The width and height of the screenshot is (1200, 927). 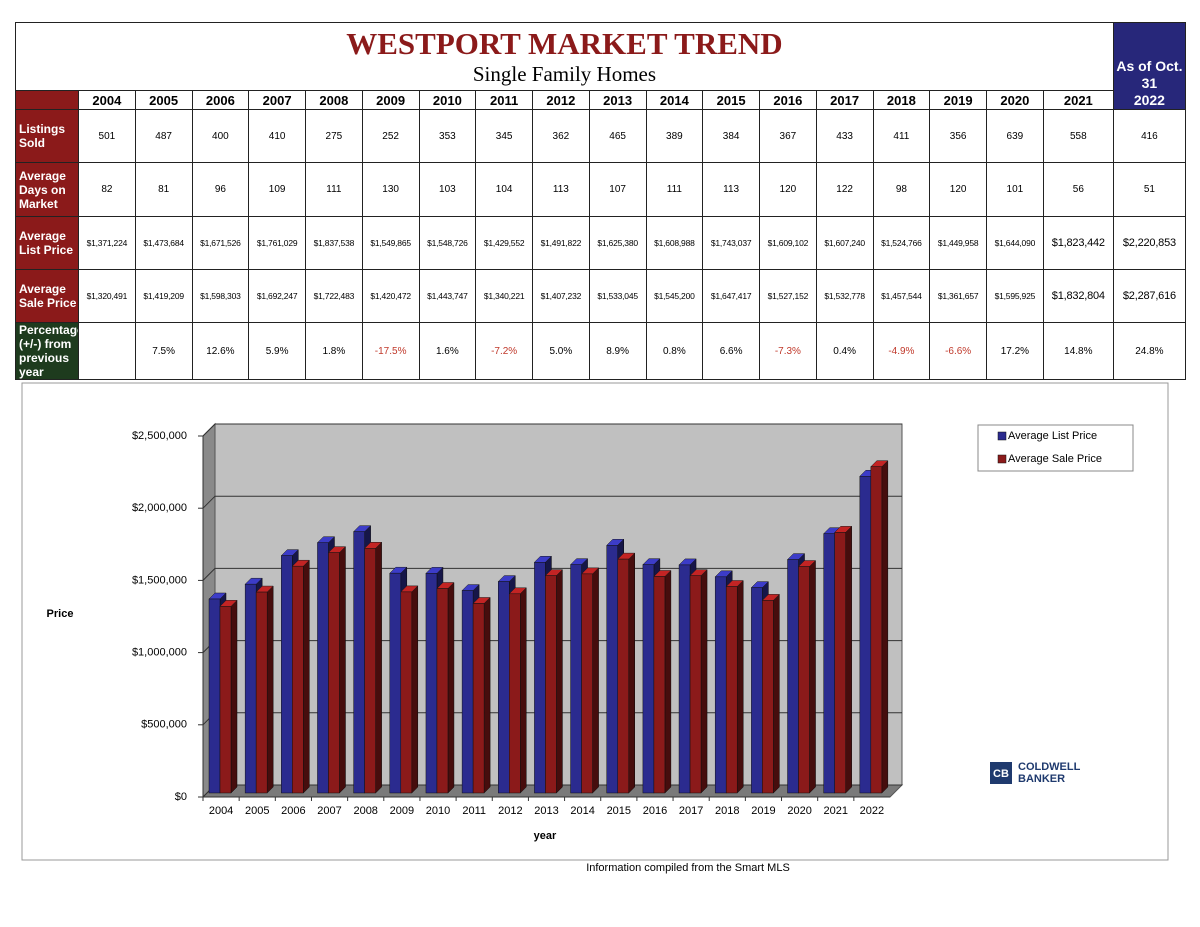 What do you see at coordinates (731, 100) in the screenshot?
I see `column-header: 2015` at bounding box center [731, 100].